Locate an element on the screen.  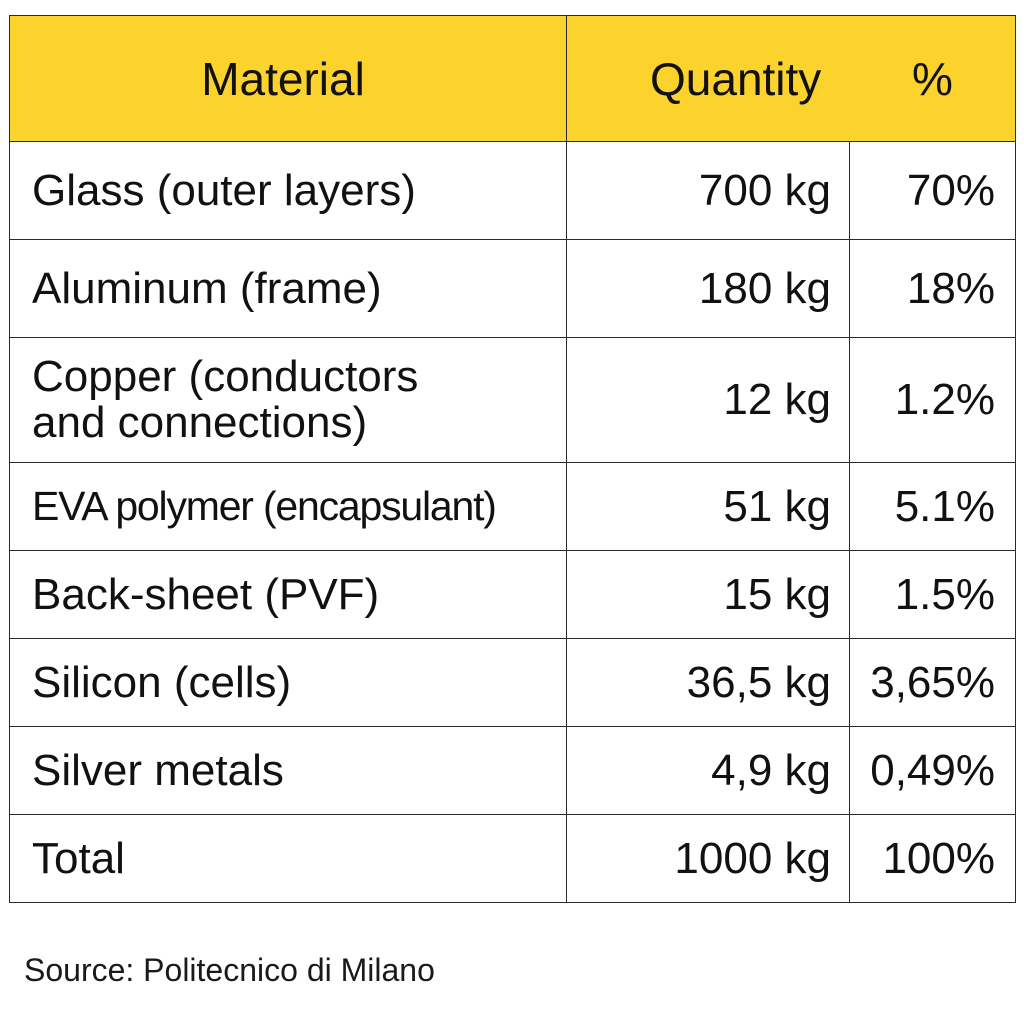
quantity-cell: 180 kg is located at coordinates (708, 288).